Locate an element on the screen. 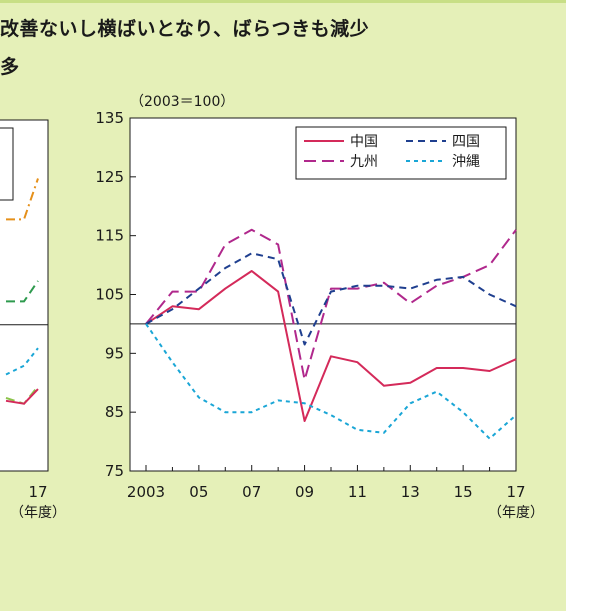  x-tick-label: 05 is located at coordinates (198, 492).